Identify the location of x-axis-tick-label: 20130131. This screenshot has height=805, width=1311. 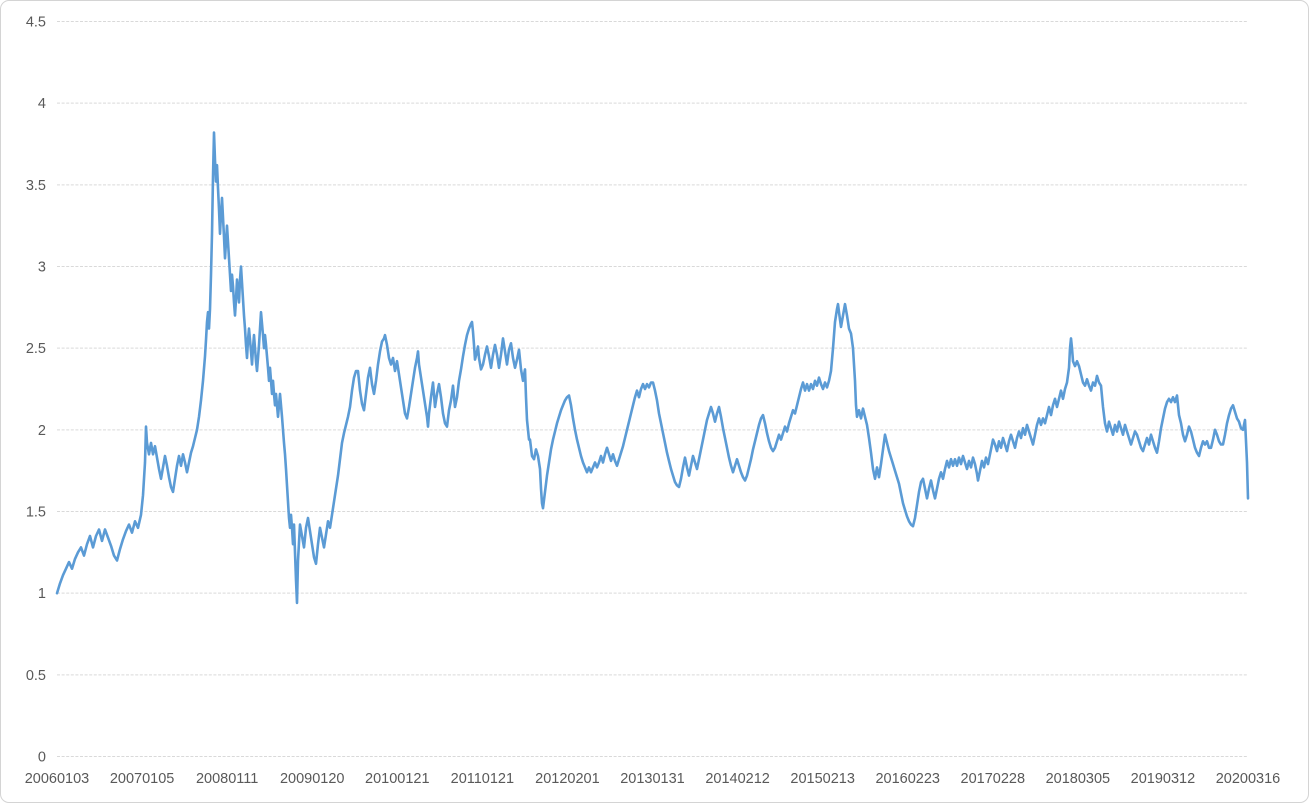
(652, 779).